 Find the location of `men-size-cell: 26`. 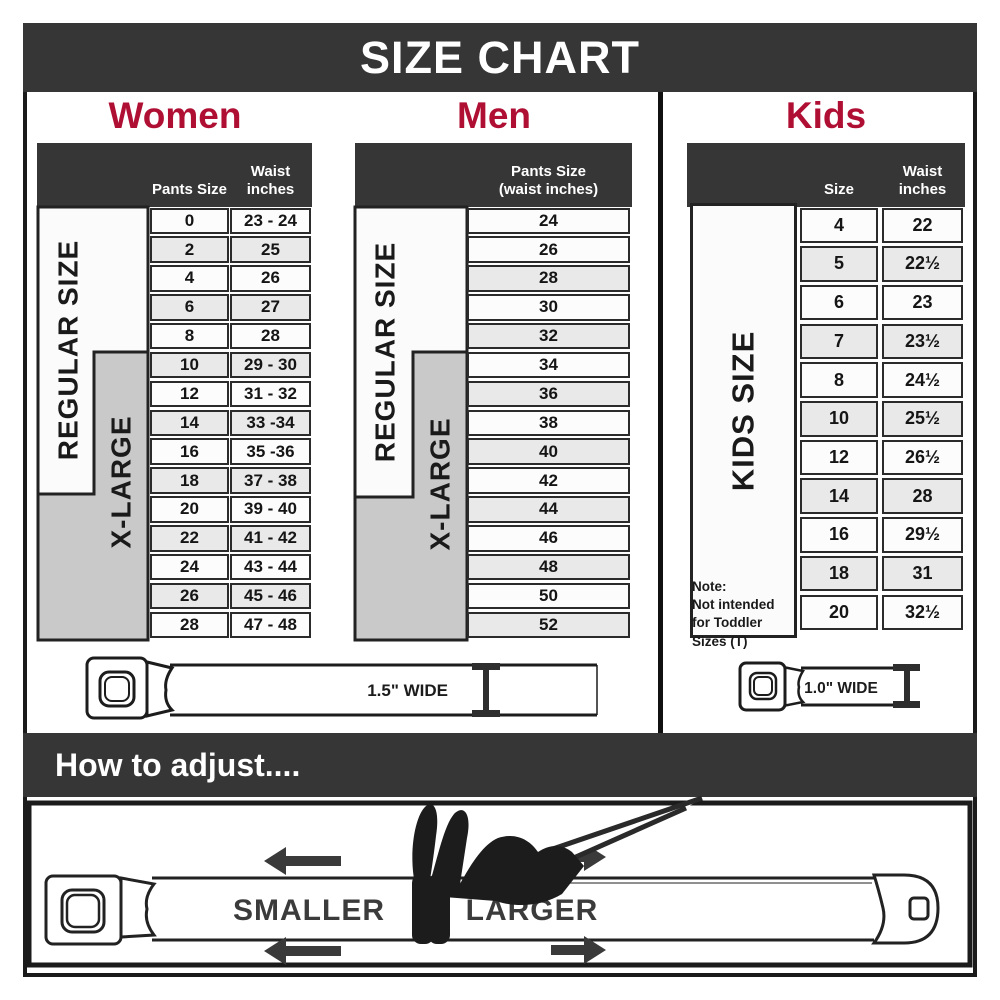

men-size-cell: 26 is located at coordinates (548, 249).